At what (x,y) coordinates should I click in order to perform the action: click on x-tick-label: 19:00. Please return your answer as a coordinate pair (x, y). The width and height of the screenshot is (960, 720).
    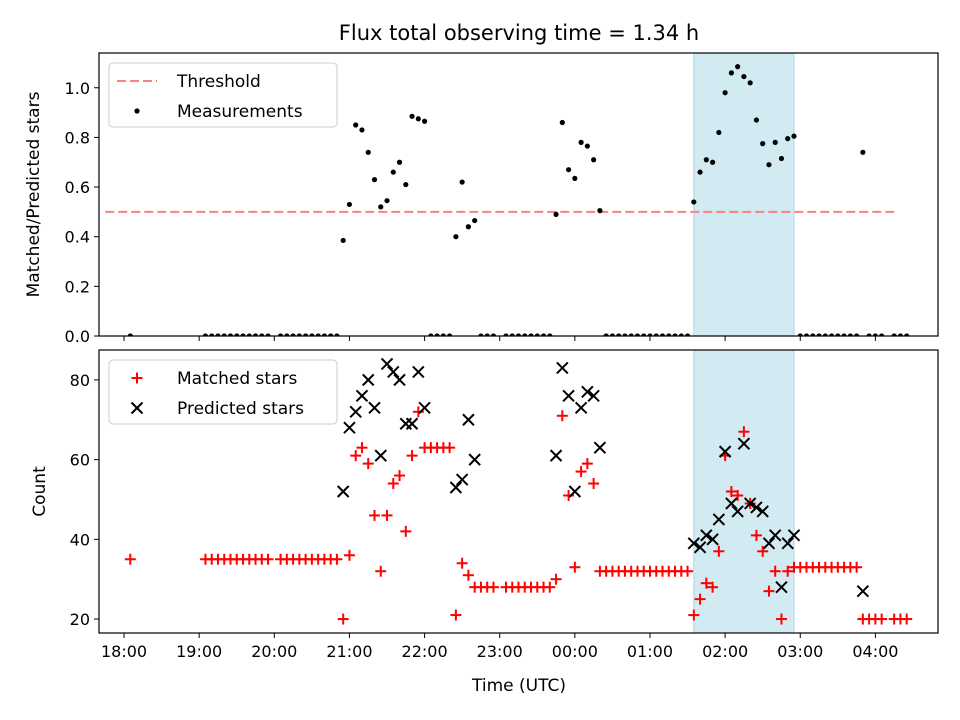
    Looking at the image, I should click on (199, 651).